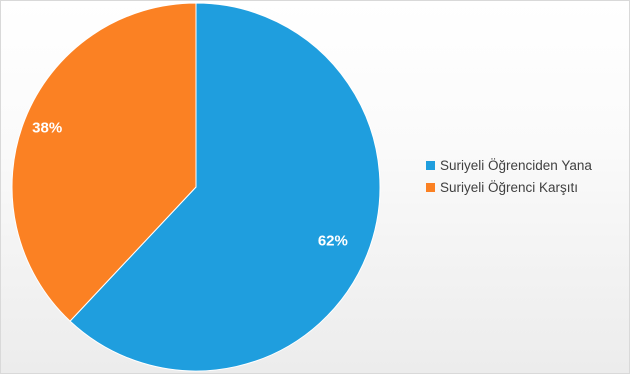 The height and width of the screenshot is (374, 630). Describe the element at coordinates (516, 165) in the screenshot. I see `legend-label-pro: Suriyeli Öğrenciden Yana` at that location.